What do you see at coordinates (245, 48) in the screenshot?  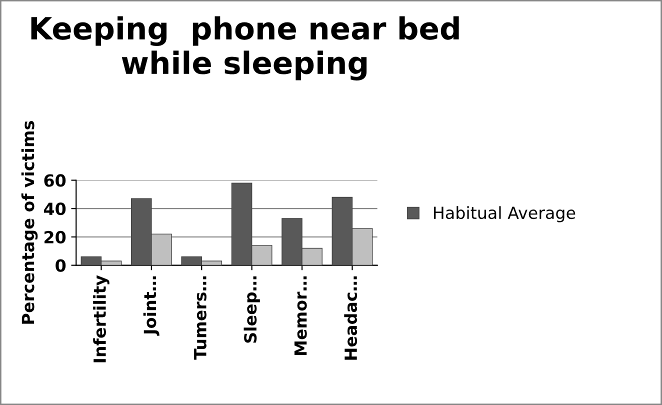 I see `chart-title: Keeping phone near bed while sleeping` at bounding box center [245, 48].